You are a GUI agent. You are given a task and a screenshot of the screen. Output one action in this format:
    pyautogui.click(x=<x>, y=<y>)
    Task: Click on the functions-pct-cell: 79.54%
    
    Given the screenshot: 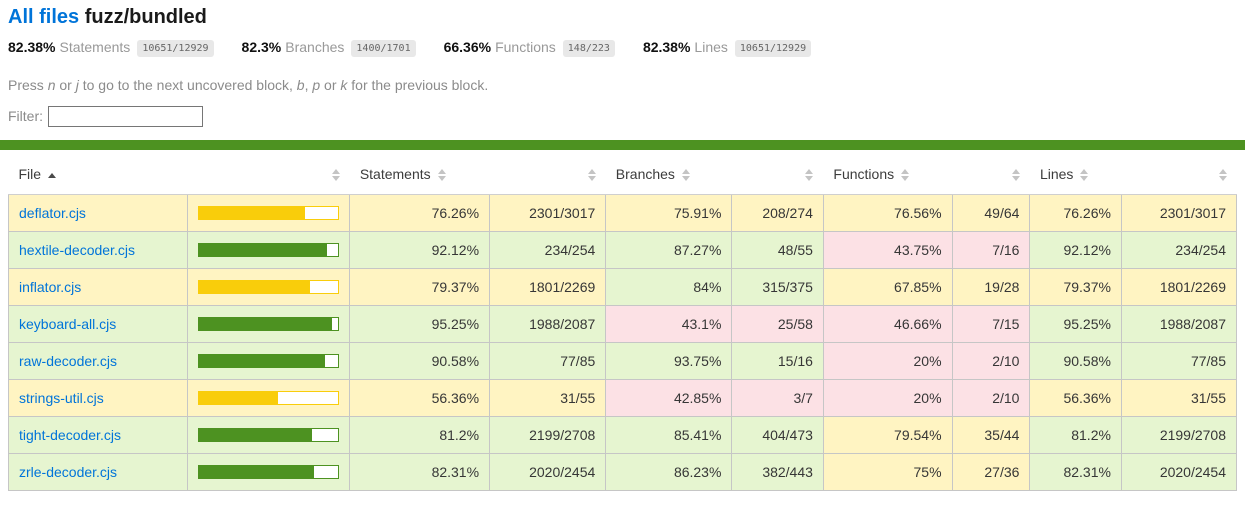 What is the action you would take?
    pyautogui.click(x=887, y=435)
    